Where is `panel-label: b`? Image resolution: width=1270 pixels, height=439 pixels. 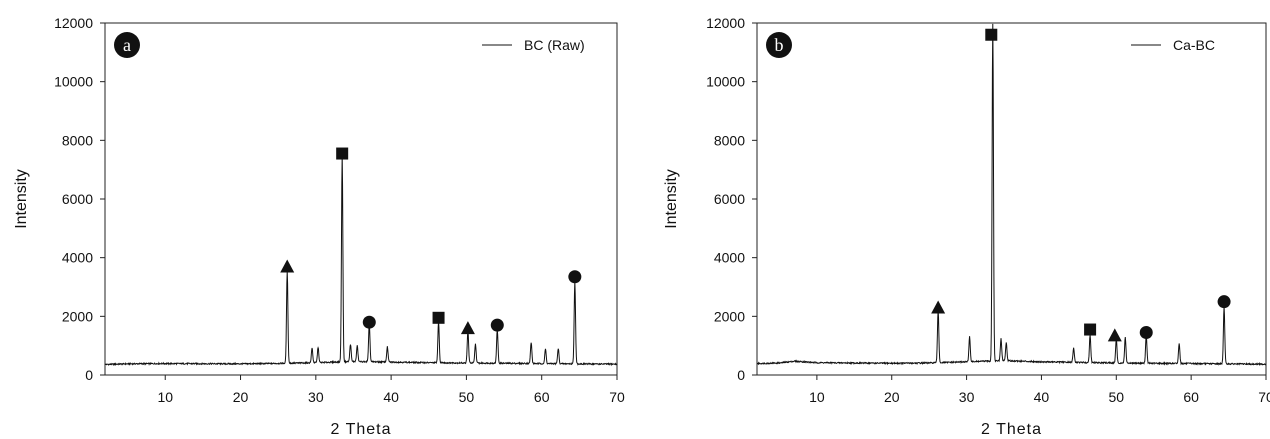 panel-label: b is located at coordinates (779, 45).